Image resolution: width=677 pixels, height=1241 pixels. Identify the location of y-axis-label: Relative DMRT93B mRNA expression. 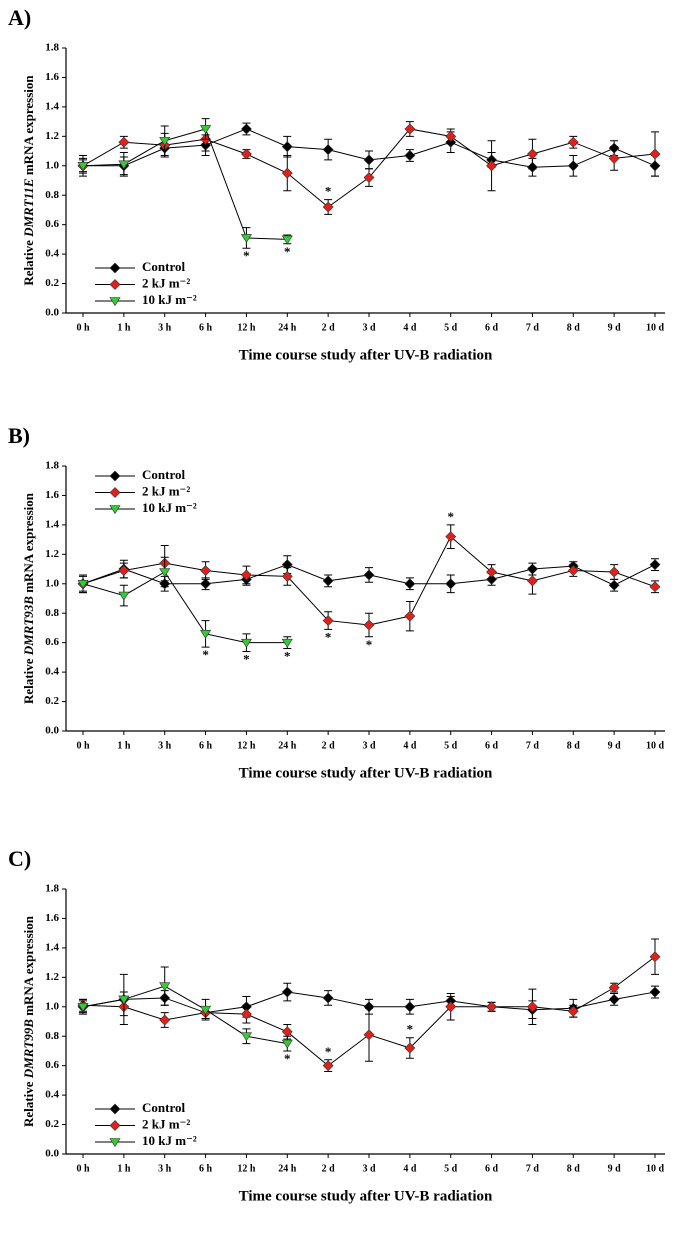
(28, 598).